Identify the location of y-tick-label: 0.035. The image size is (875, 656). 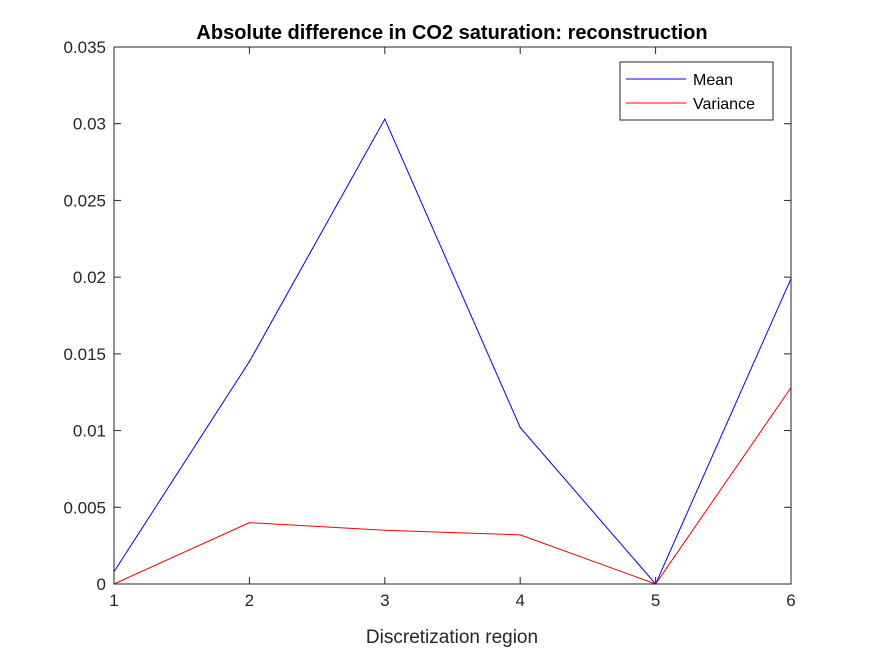
(84, 47).